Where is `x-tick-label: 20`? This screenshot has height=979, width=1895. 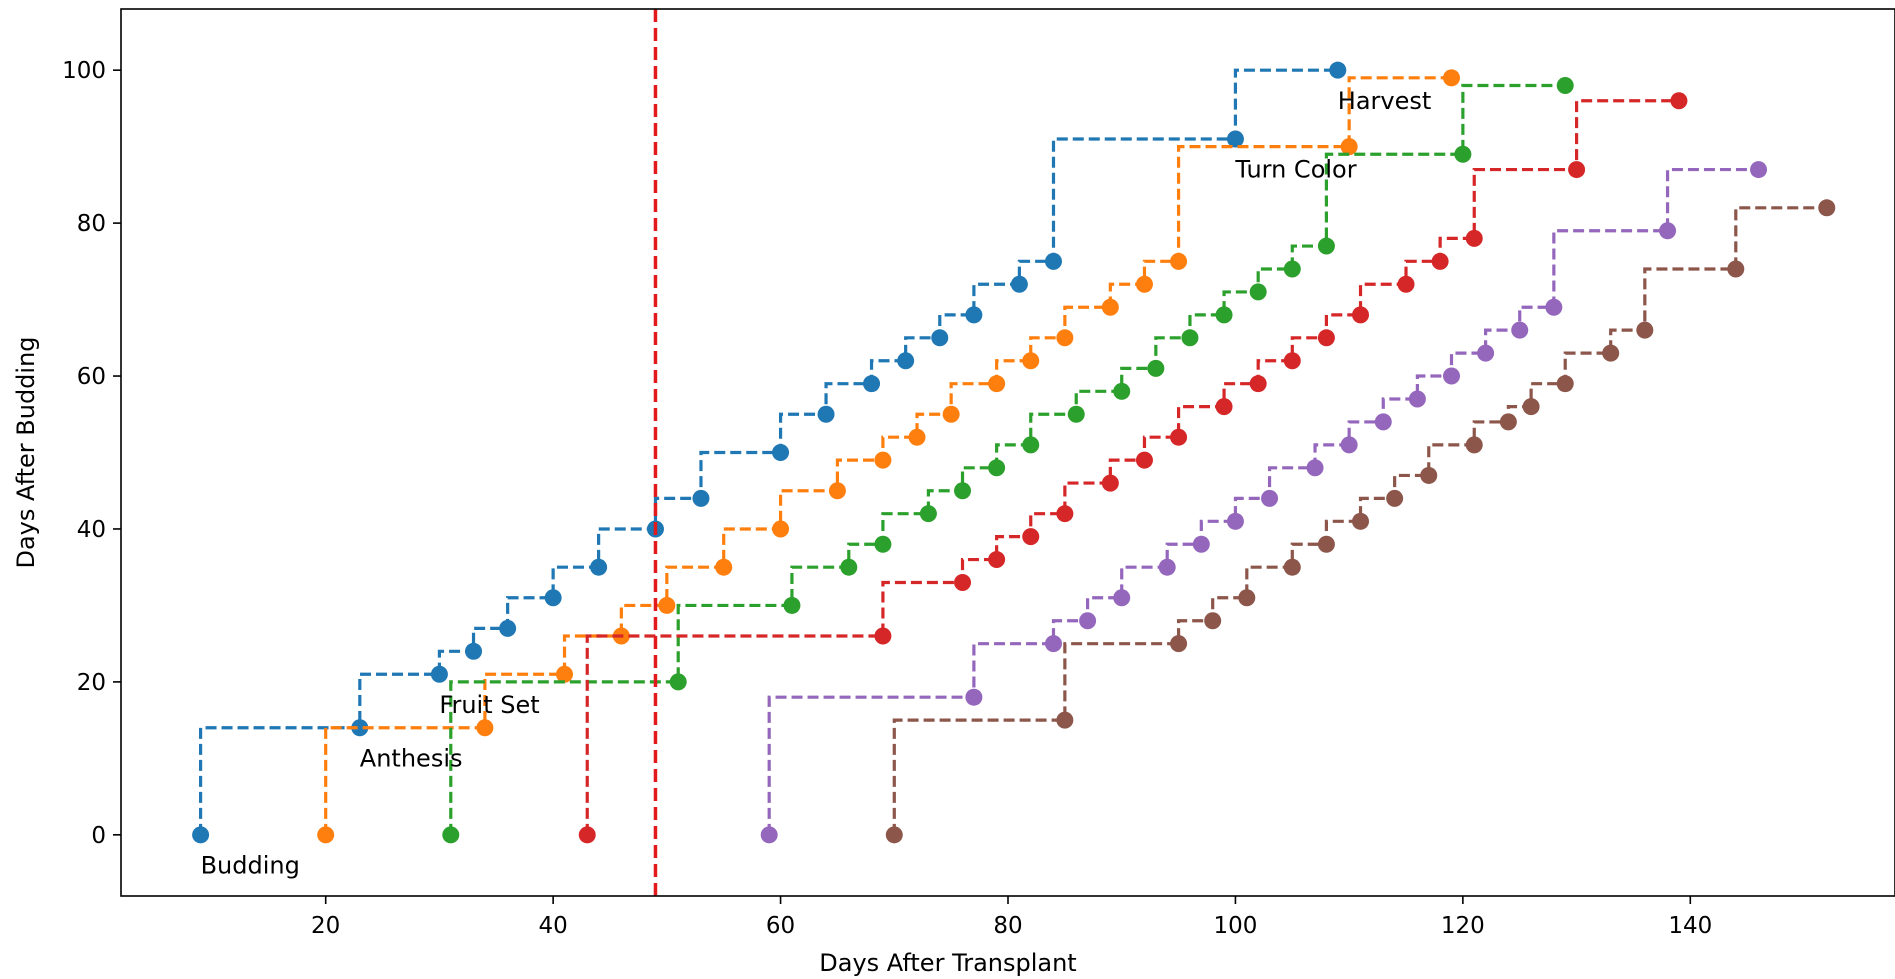
x-tick-label: 20 is located at coordinates (325, 926).